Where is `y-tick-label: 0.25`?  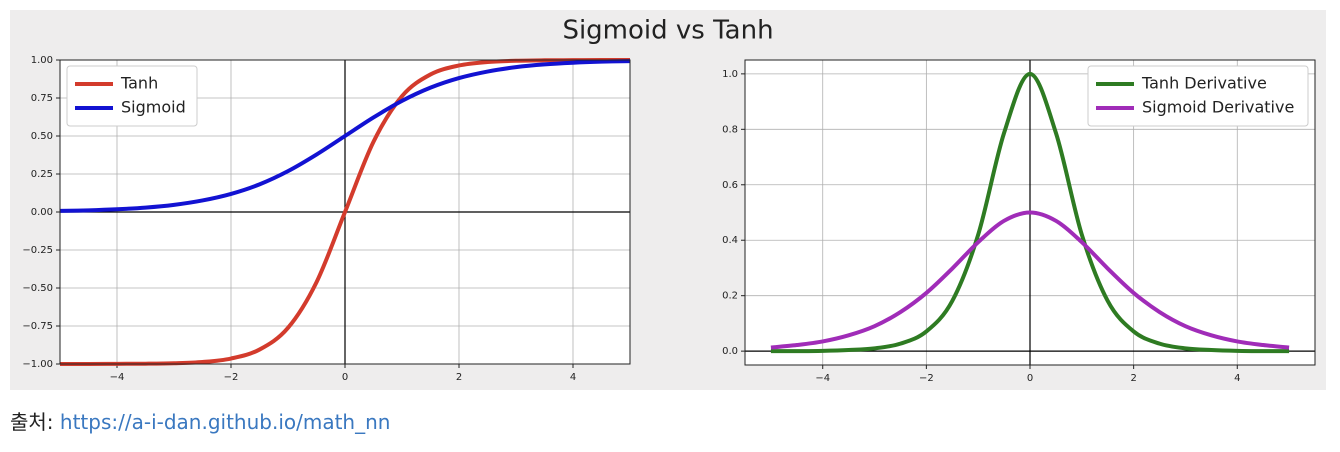
y-tick-label: 0.25 is located at coordinates (42, 174).